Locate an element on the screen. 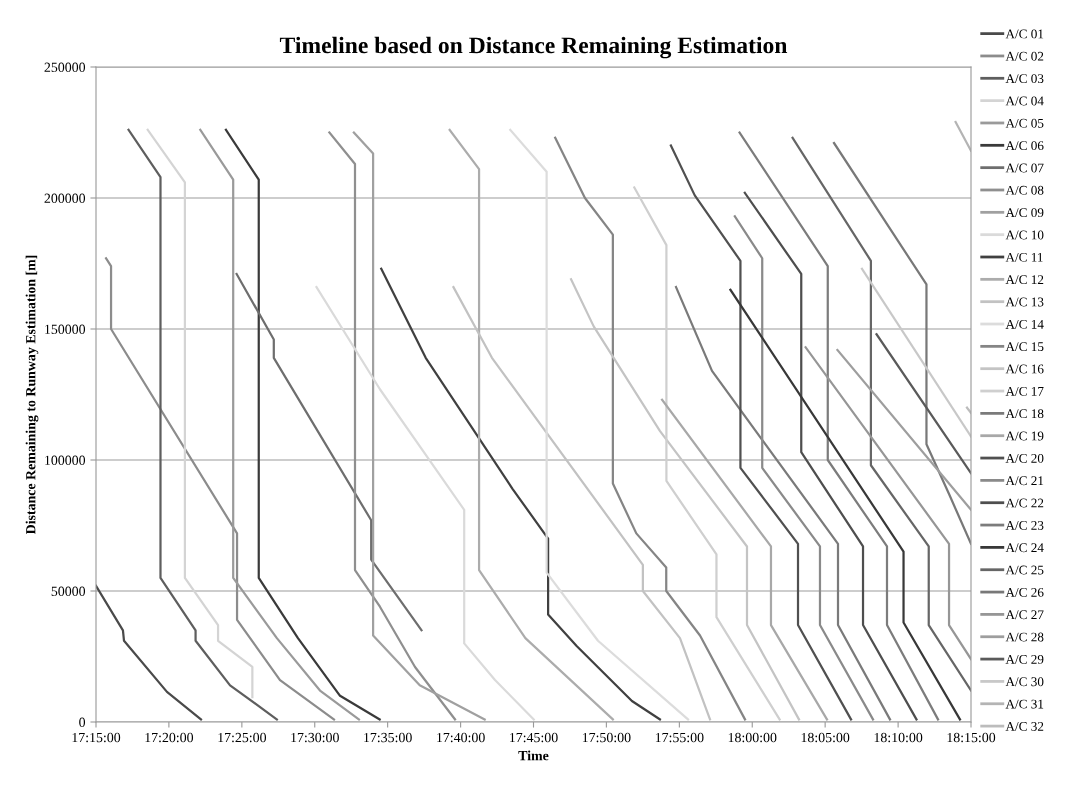 The image size is (1073, 791). legend-label: A/C 29 is located at coordinates (1024, 659).